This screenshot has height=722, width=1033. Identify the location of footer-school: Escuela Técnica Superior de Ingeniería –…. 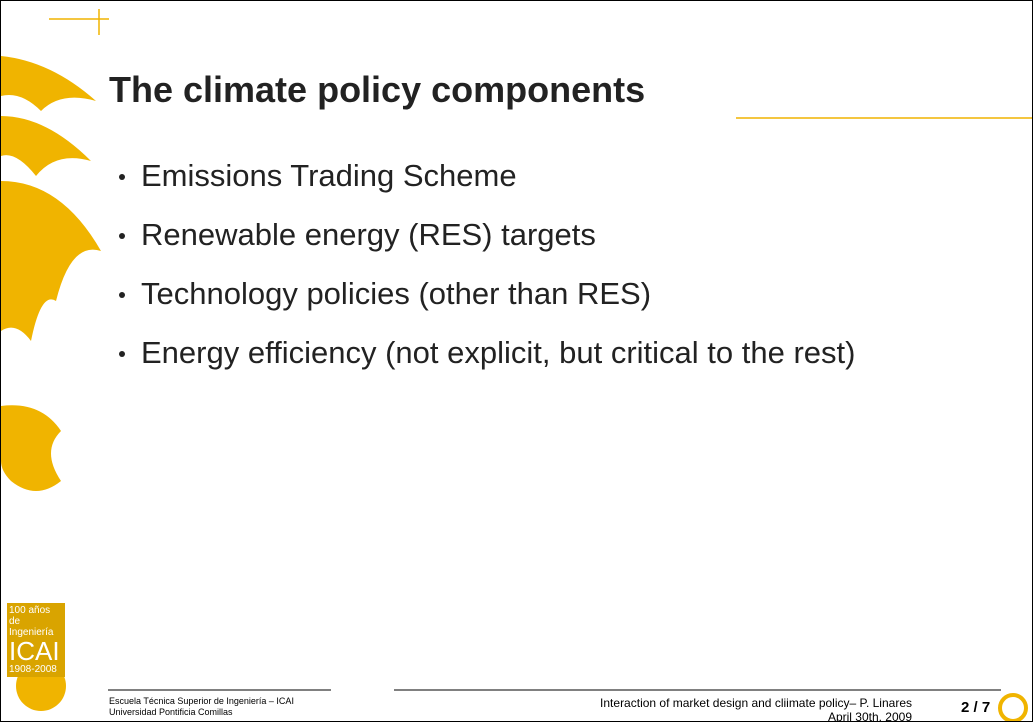
(201, 707).